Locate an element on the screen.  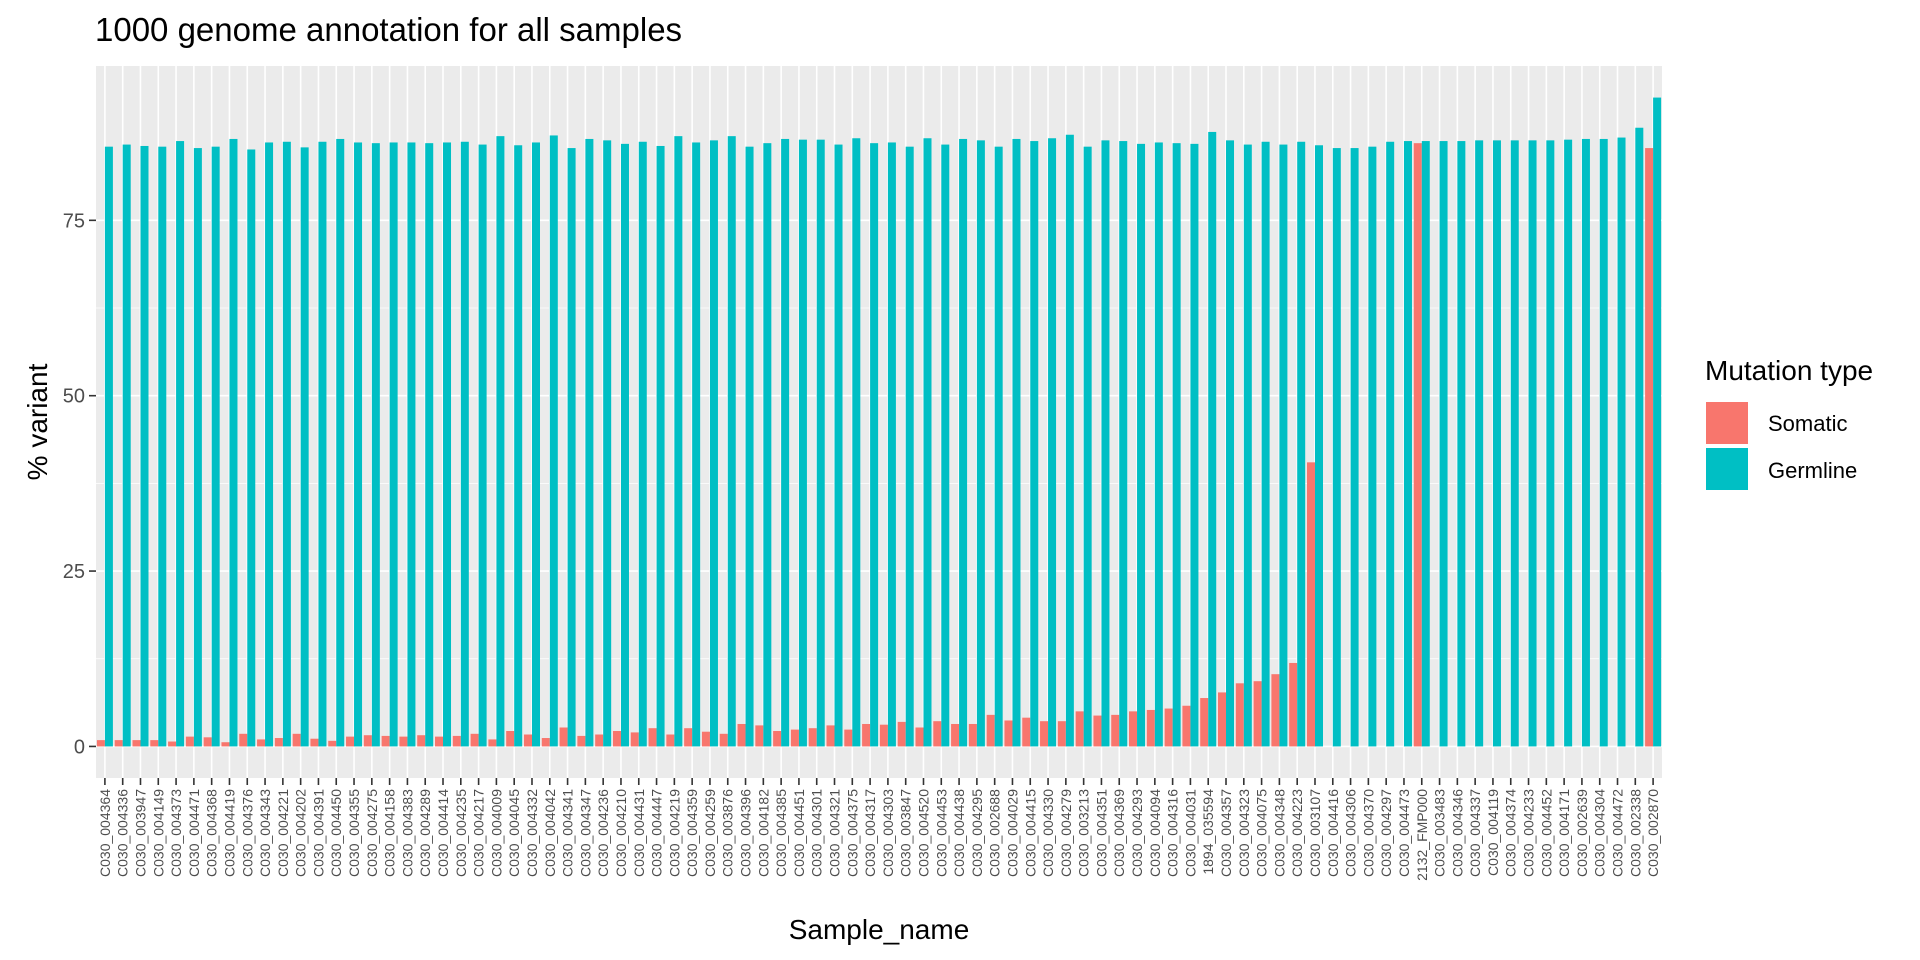
y-tick-label: 25 is located at coordinates (74, 572).